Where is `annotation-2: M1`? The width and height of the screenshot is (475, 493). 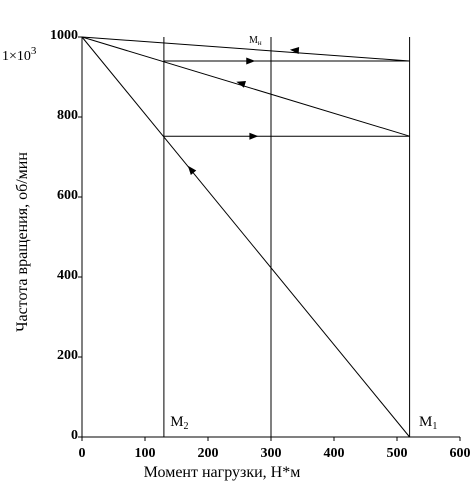
annotation-2: M1 is located at coordinates (428, 423).